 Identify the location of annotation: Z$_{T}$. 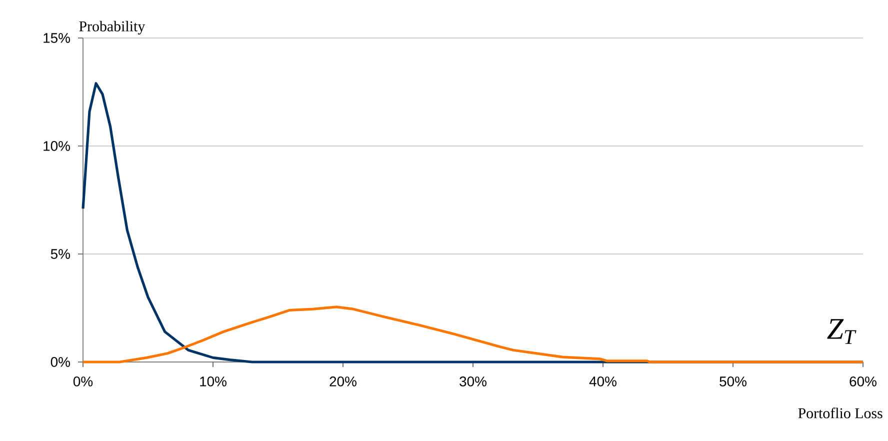
(841, 331).